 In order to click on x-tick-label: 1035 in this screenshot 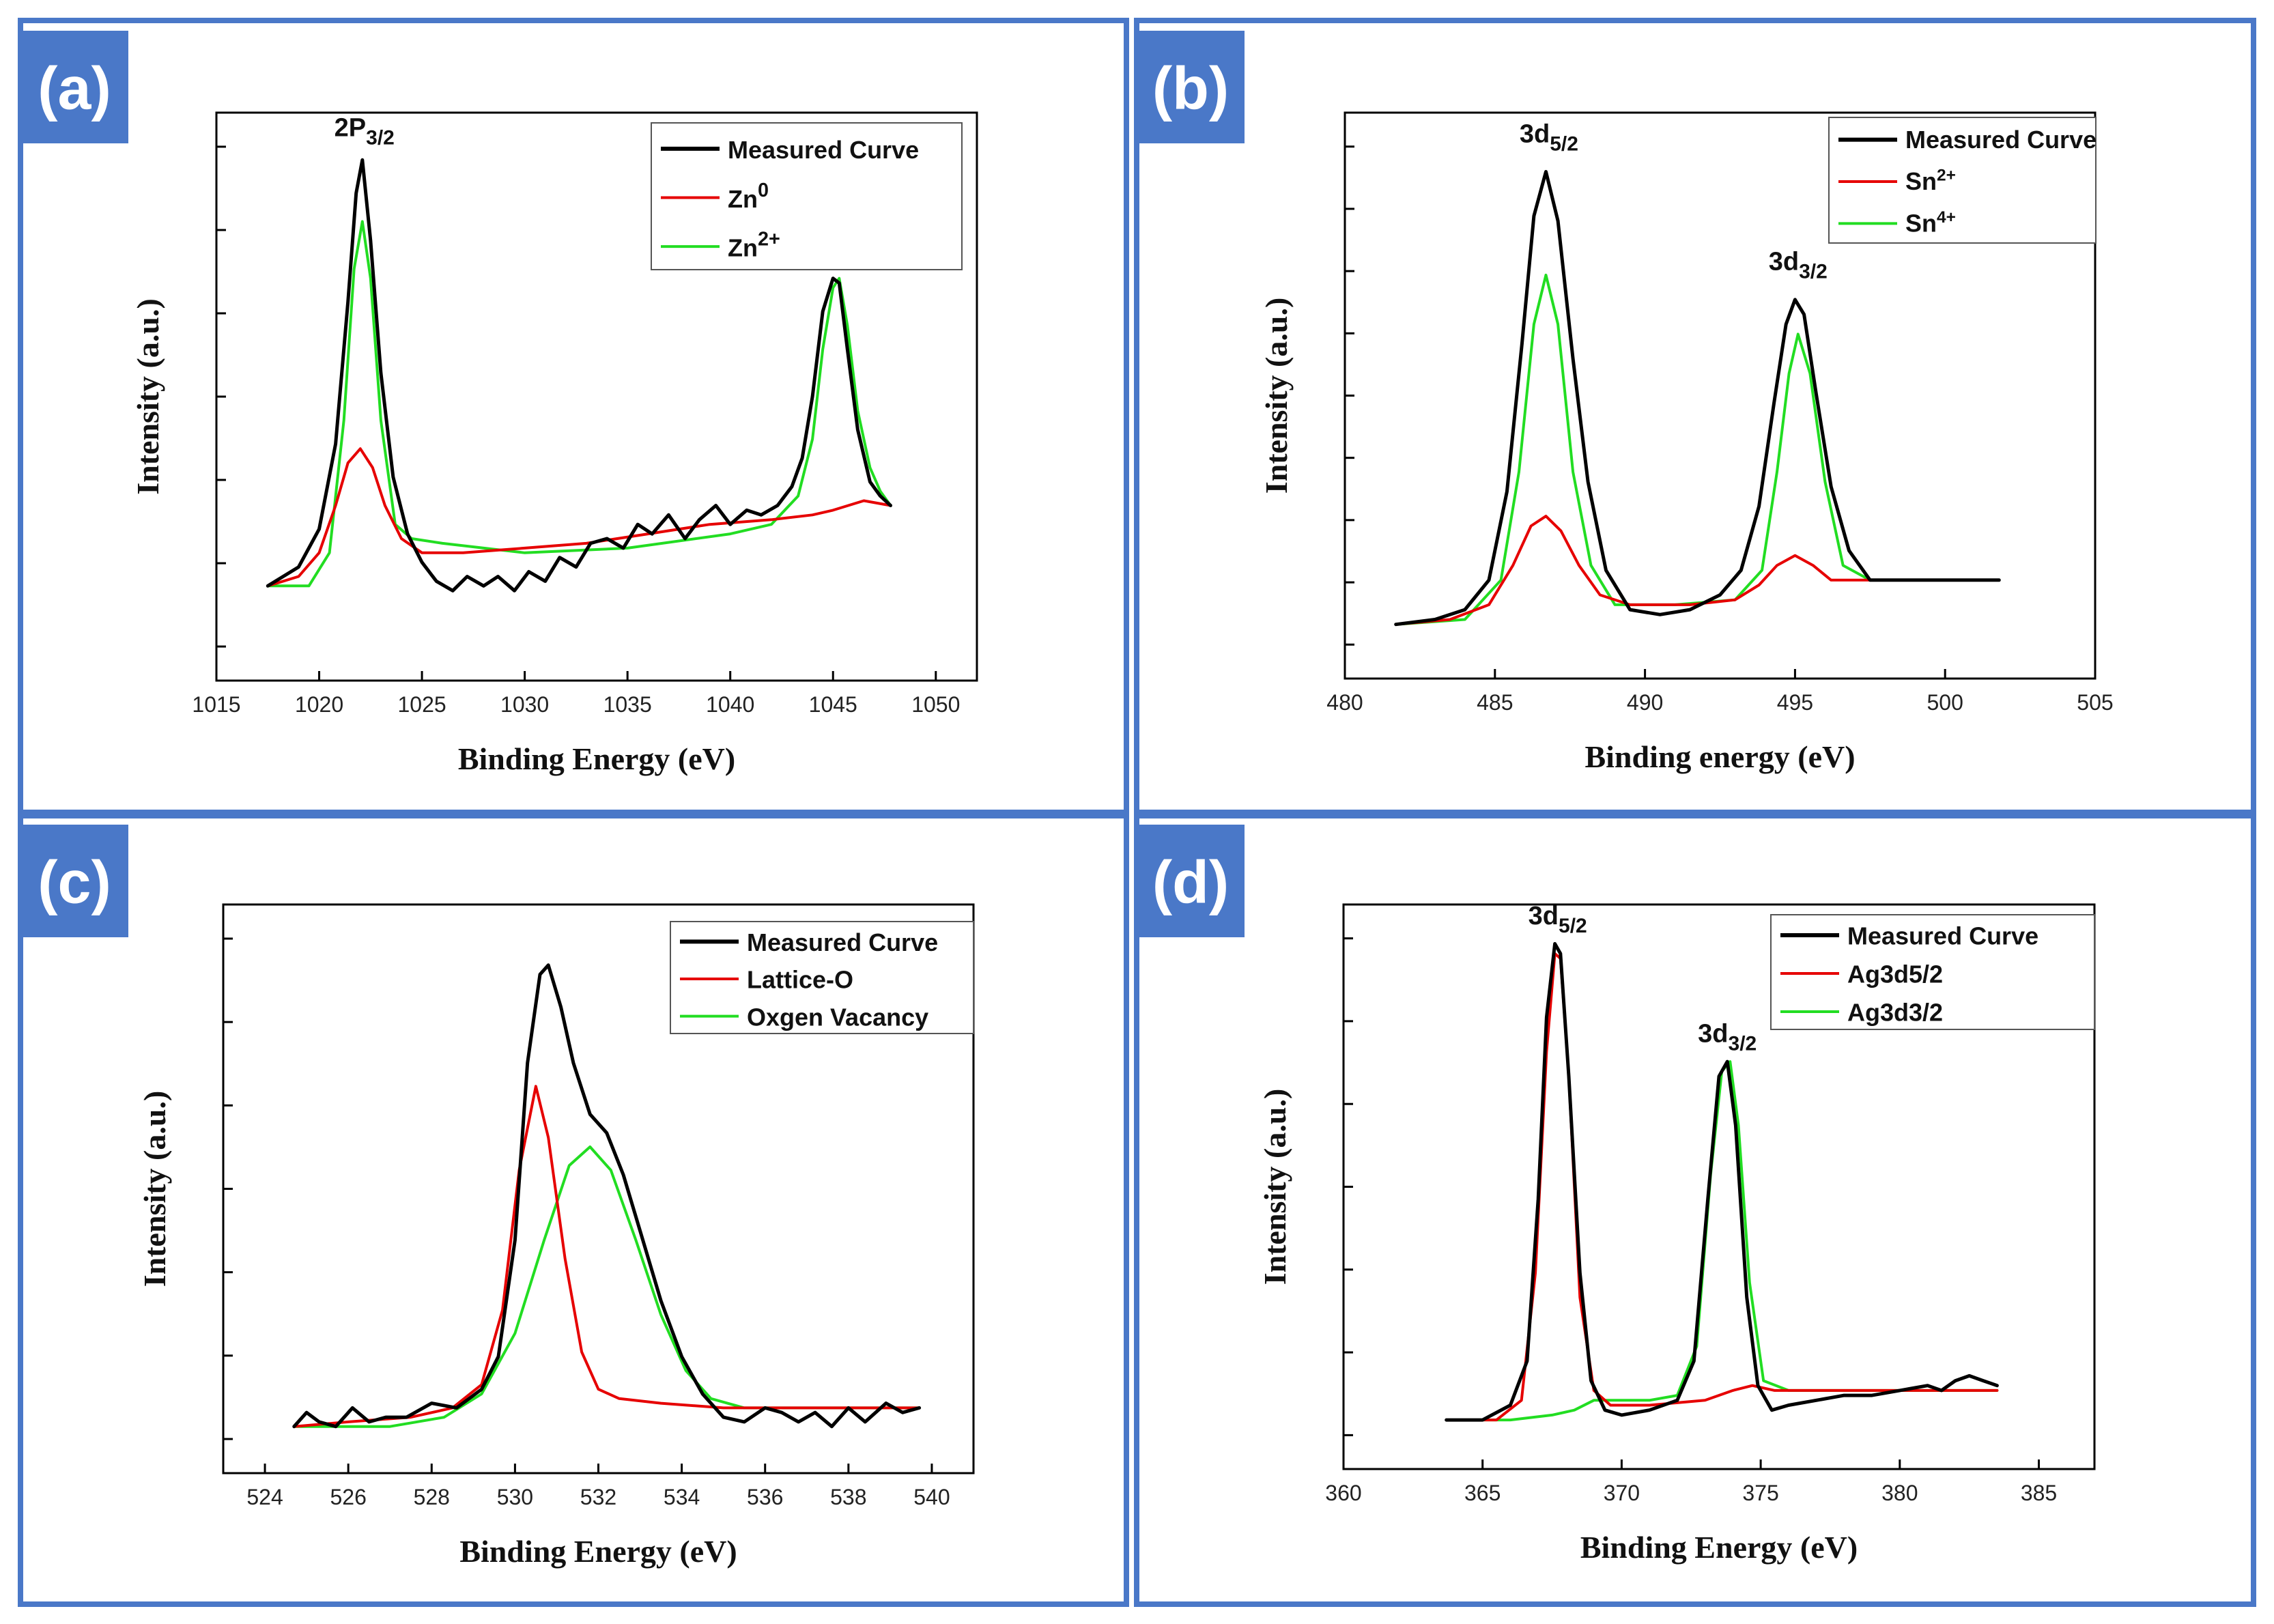, I will do `click(627, 704)`.